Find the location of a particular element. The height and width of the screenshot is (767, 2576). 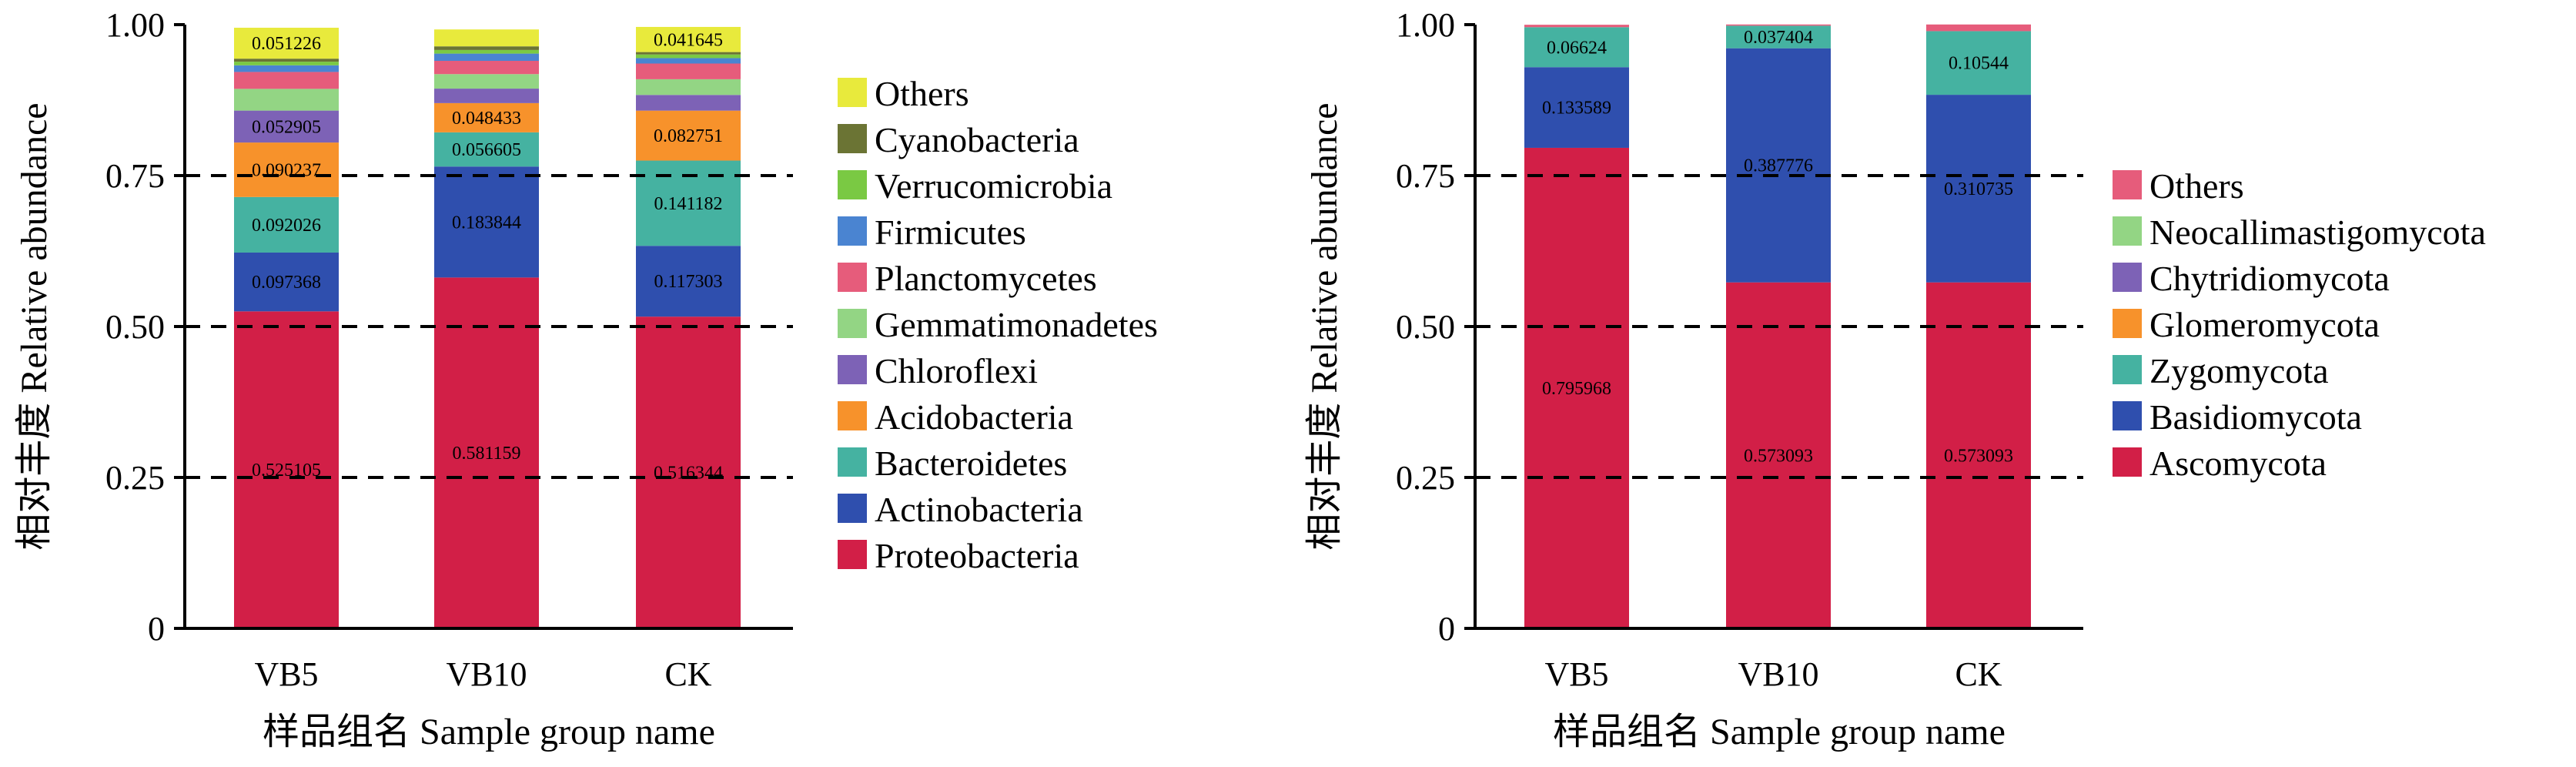

data-label: 0.082751 is located at coordinates (689, 136).